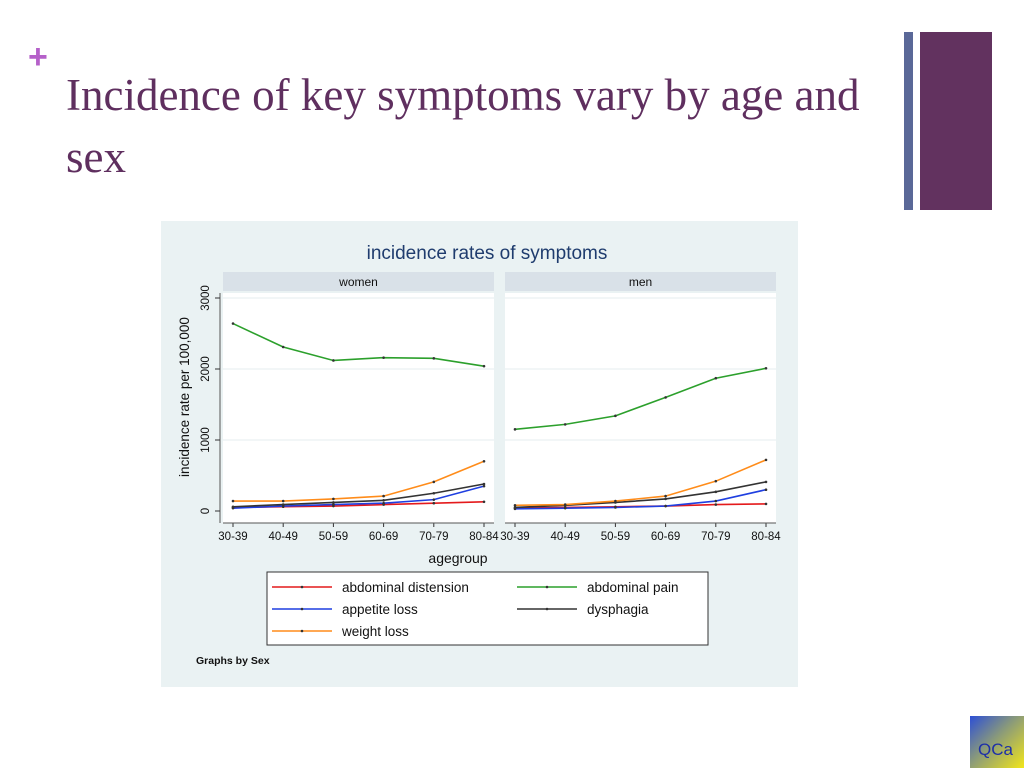 This screenshot has width=1024, height=768. I want to click on panel-strip, so click(640, 281).